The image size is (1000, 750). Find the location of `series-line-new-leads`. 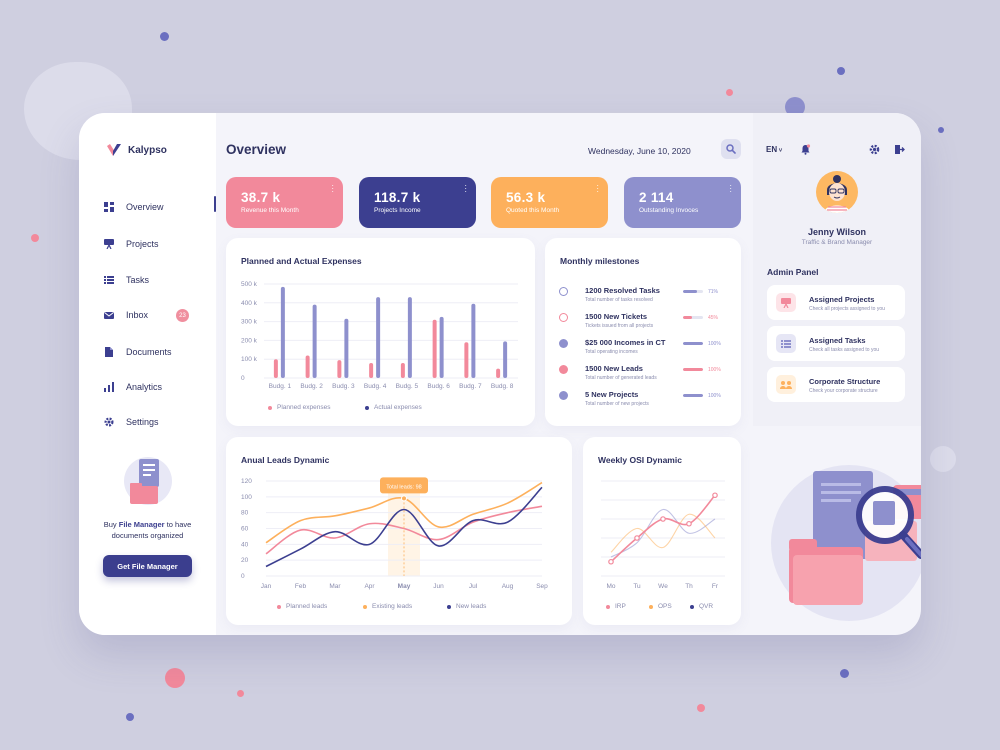

series-line-new-leads is located at coordinates (404, 527).